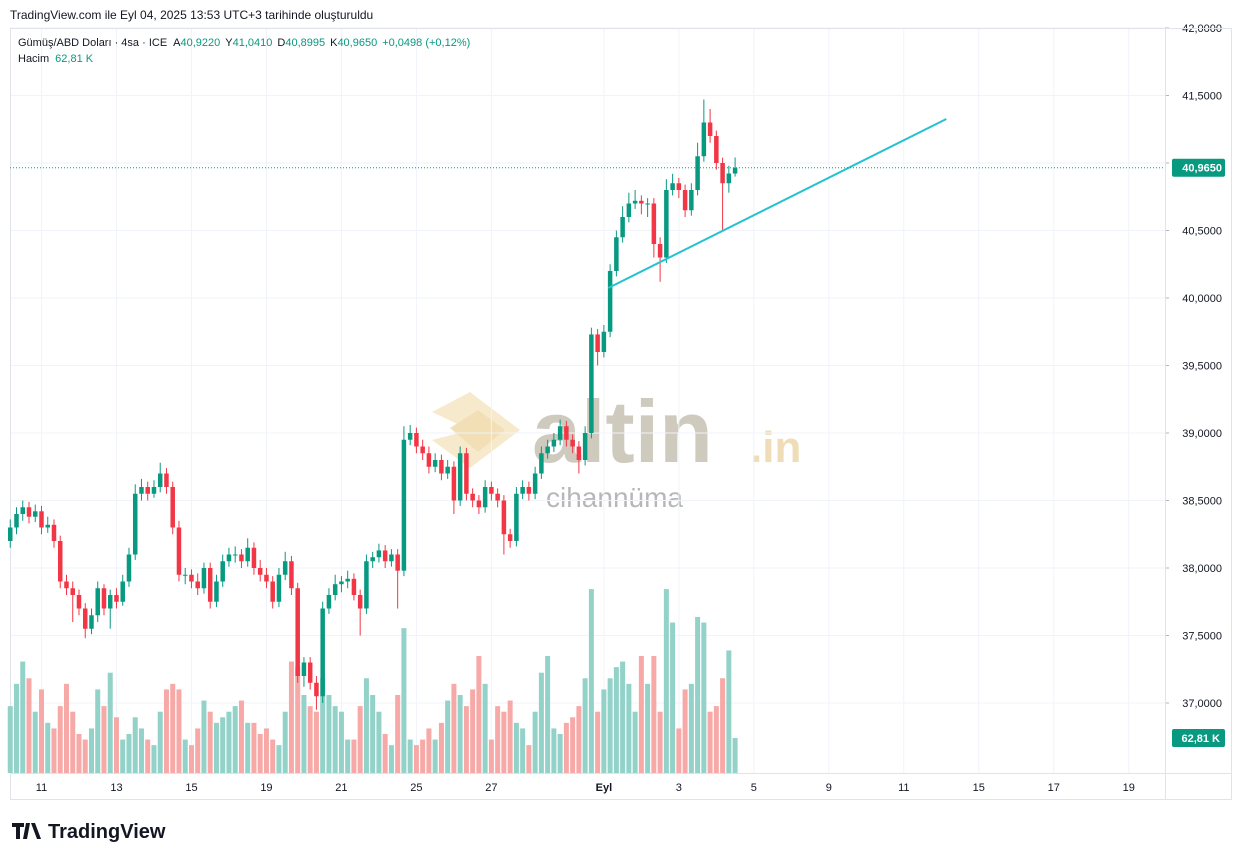 The width and height of the screenshot is (1242, 861). What do you see at coordinates (107, 832) in the screenshot?
I see `footer-logo: TradingView` at bounding box center [107, 832].